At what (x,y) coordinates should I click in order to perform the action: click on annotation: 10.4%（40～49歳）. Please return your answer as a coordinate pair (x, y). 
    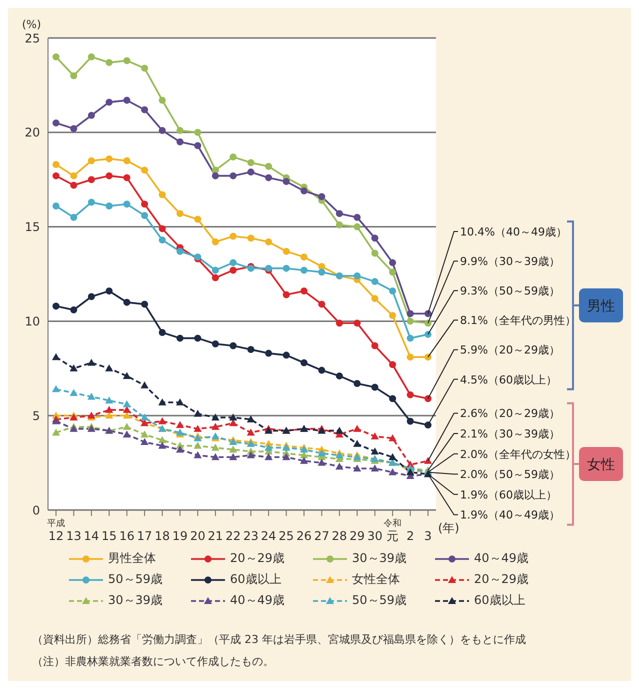
    Looking at the image, I should click on (513, 232).